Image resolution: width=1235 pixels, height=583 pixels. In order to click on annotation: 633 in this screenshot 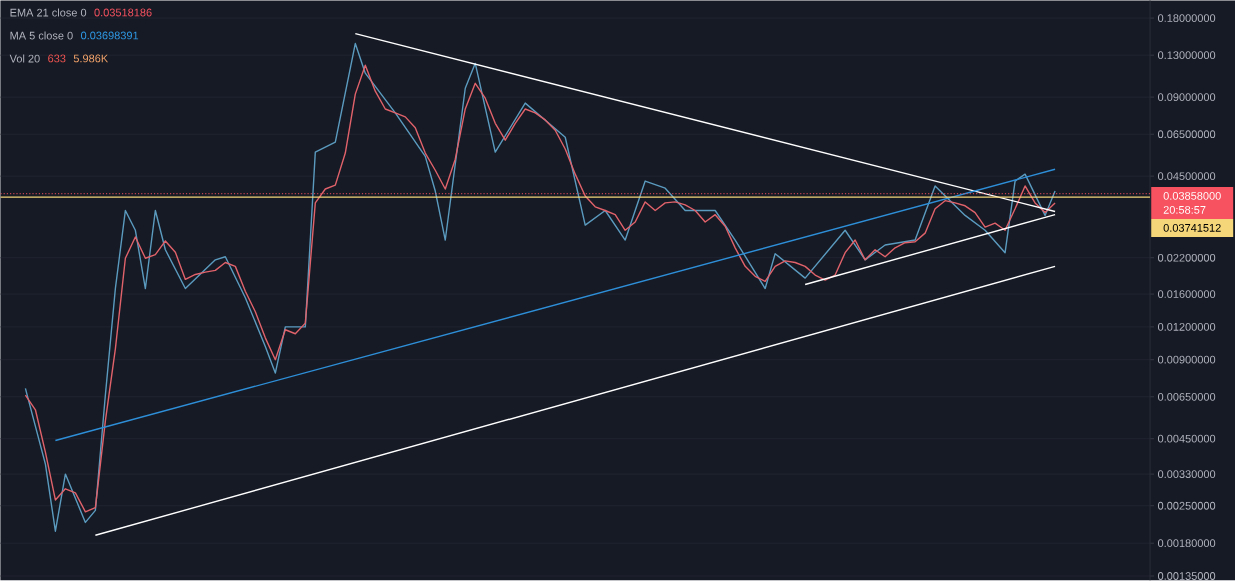, I will do `click(57, 58)`.